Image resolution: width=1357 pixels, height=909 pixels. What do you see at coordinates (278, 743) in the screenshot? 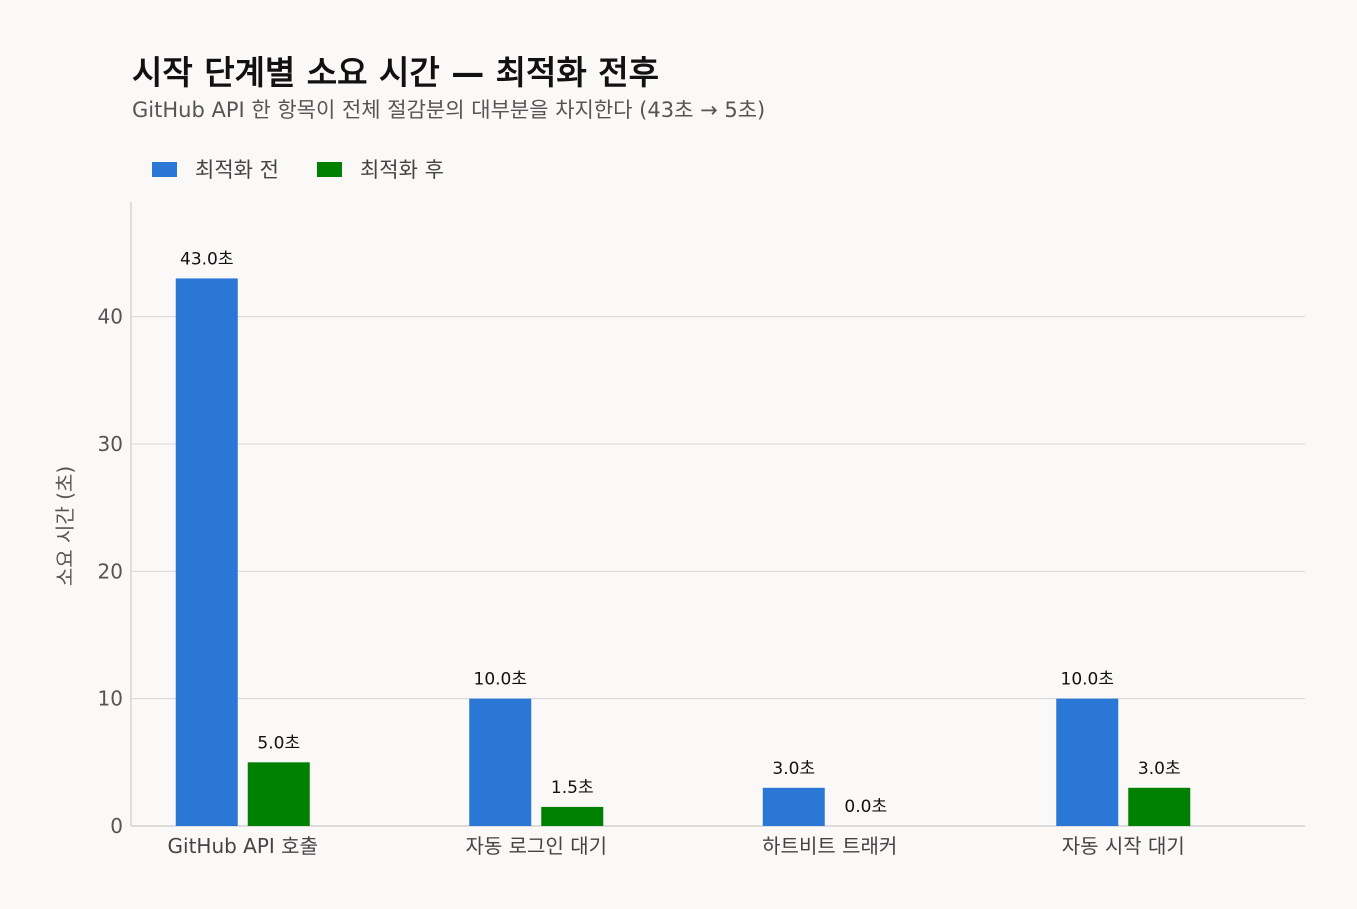
I see `bar-value-label: 5.0초` at bounding box center [278, 743].